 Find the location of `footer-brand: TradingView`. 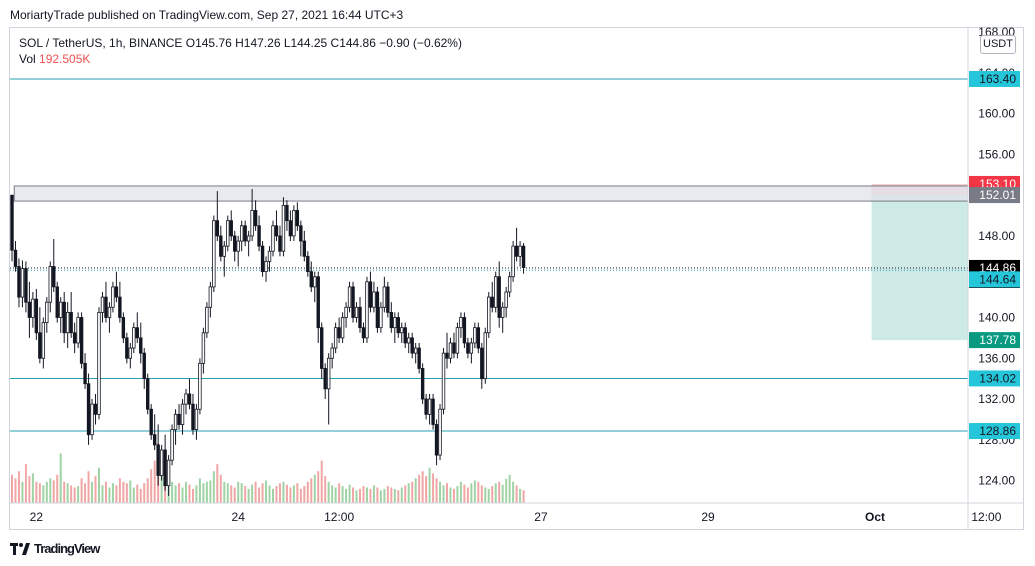

footer-brand: TradingView is located at coordinates (55, 548).